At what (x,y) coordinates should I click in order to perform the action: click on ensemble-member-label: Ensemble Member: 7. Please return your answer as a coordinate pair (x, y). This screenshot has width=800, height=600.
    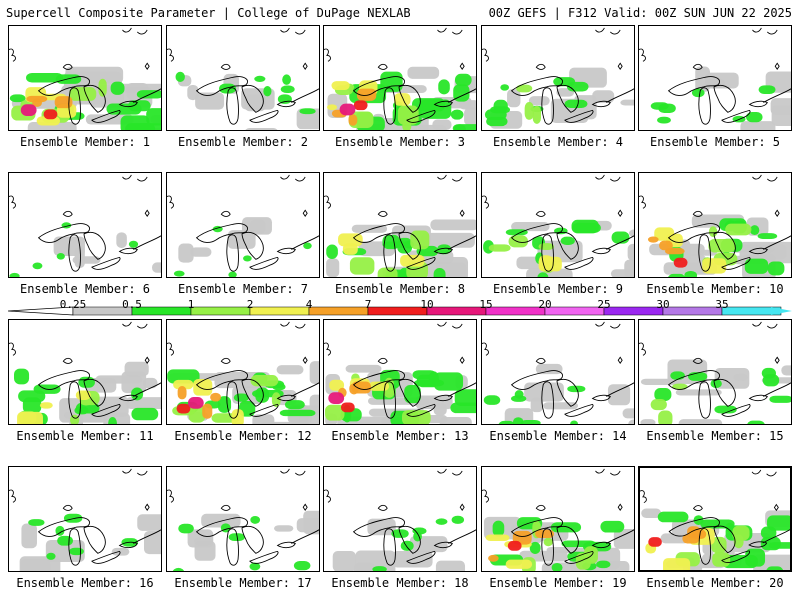
    Looking at the image, I should click on (243, 289).